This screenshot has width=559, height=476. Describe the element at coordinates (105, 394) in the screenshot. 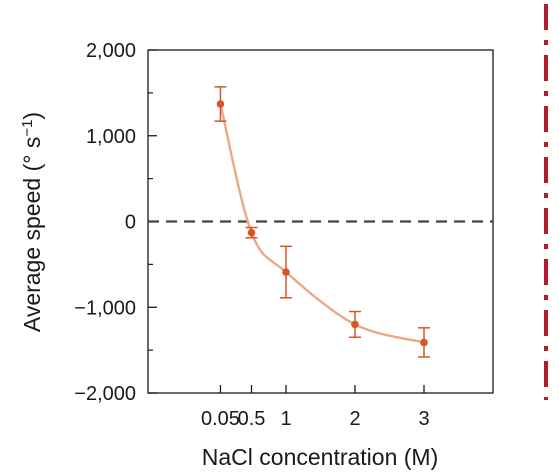

I see `y-tick-label: −2,000` at that location.